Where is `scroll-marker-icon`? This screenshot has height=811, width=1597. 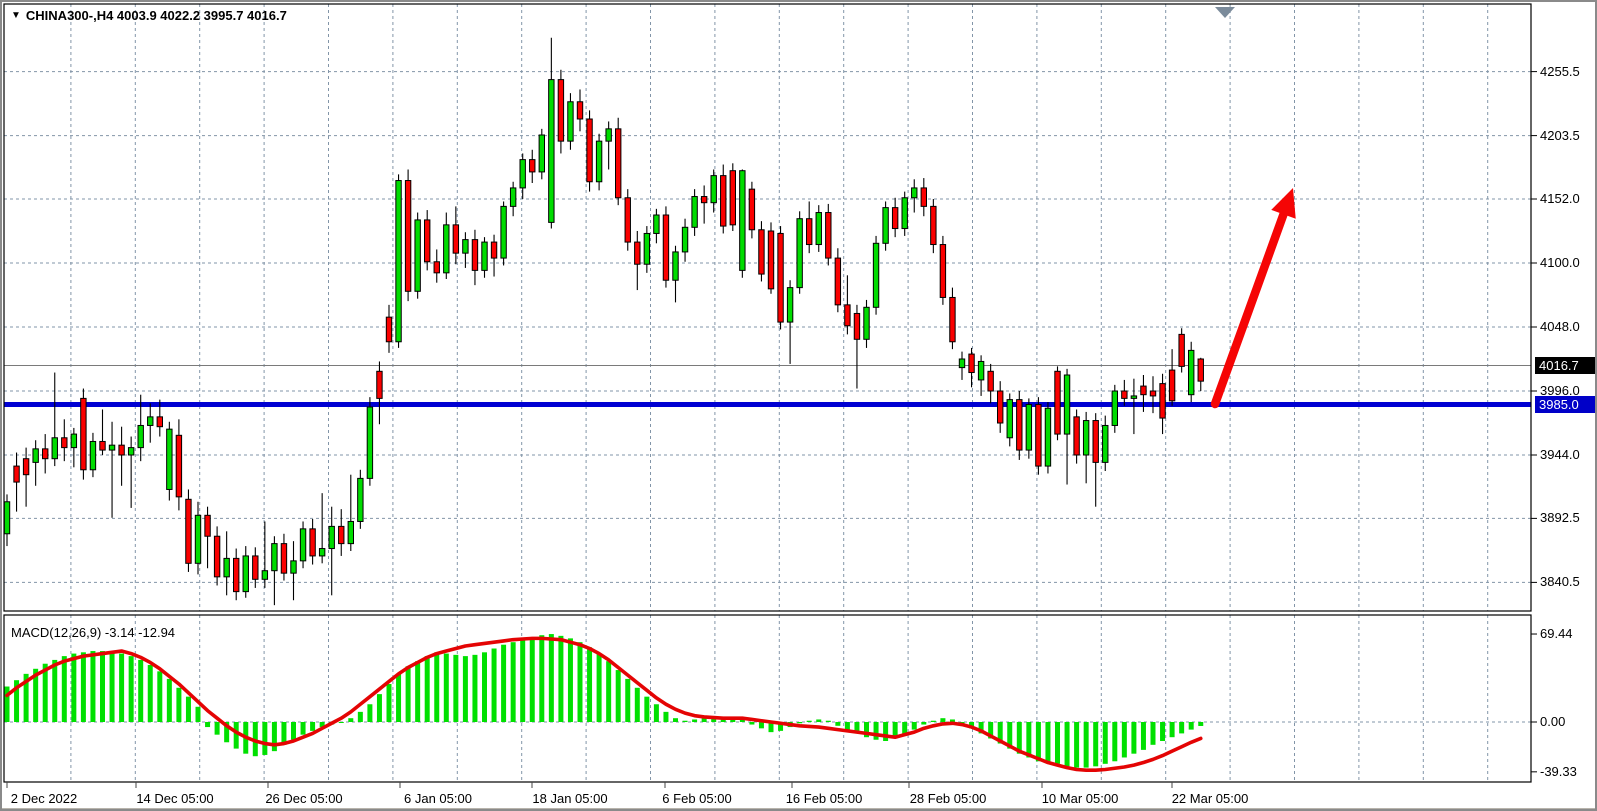 scroll-marker-icon is located at coordinates (1225, 12).